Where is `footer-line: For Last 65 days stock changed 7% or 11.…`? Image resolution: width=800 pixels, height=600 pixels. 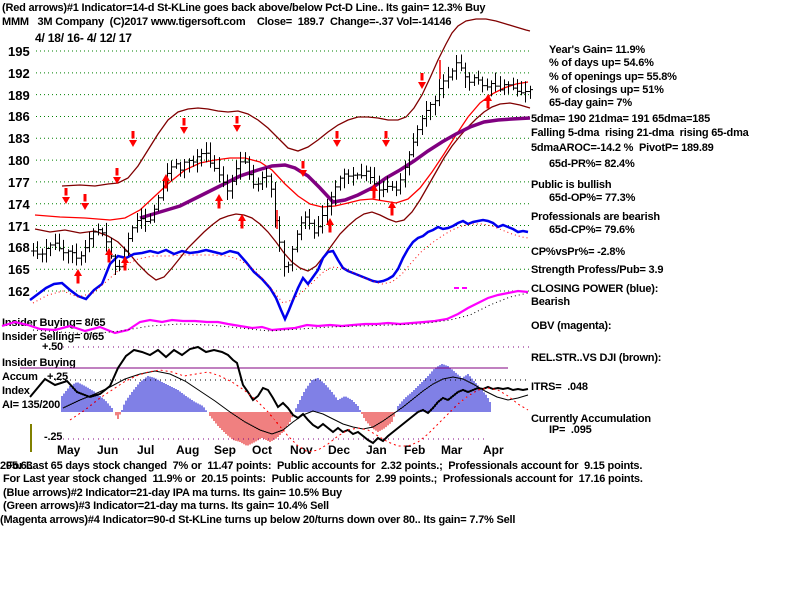 footer-line: For Last 65 days stock changed 7% or 11.… is located at coordinates (324, 466).